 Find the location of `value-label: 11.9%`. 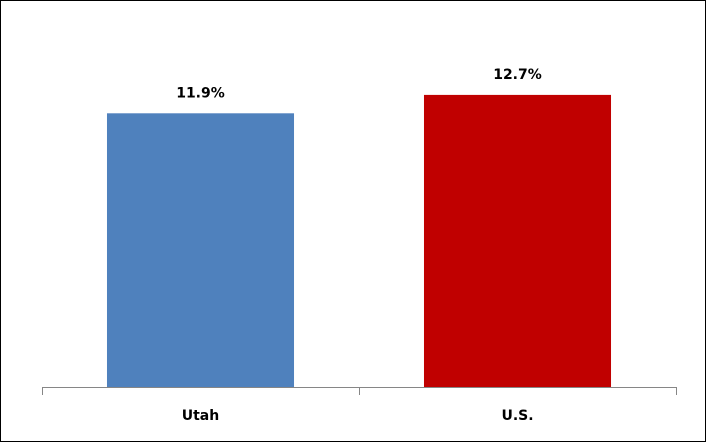

value-label: 11.9% is located at coordinates (200, 93).